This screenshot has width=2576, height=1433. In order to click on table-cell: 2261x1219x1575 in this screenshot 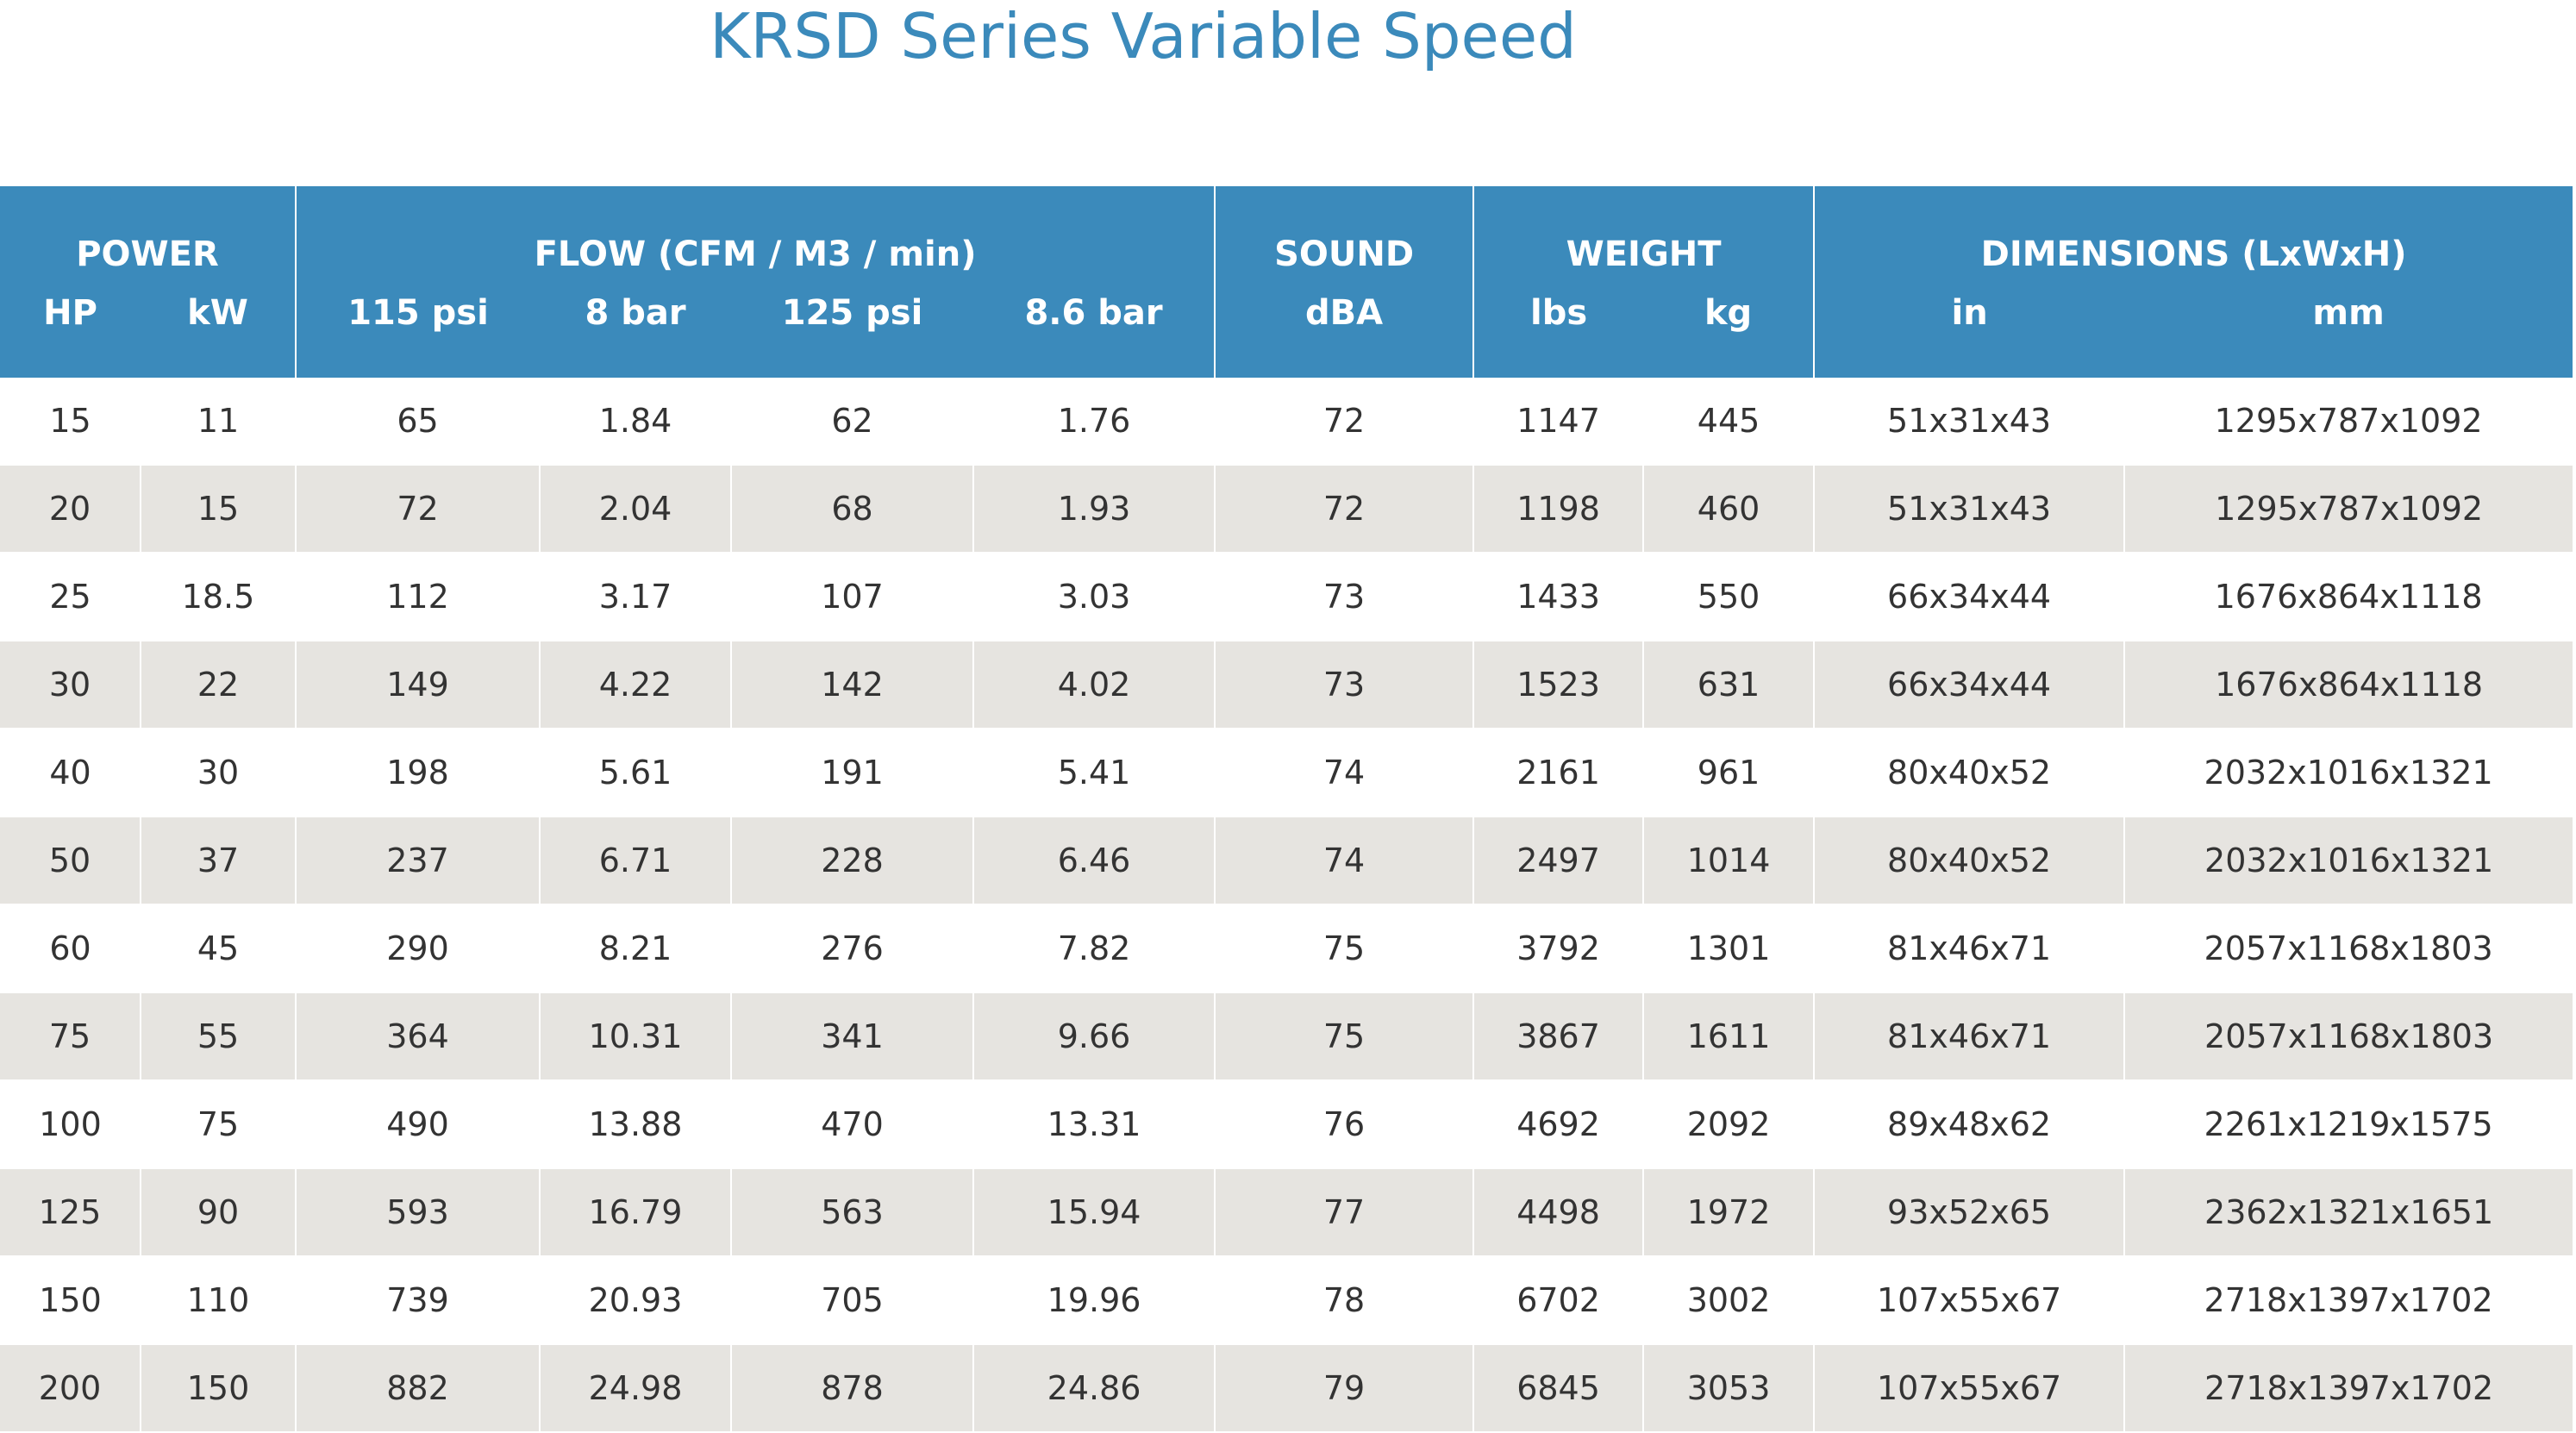, I will do `click(2348, 1125)`.